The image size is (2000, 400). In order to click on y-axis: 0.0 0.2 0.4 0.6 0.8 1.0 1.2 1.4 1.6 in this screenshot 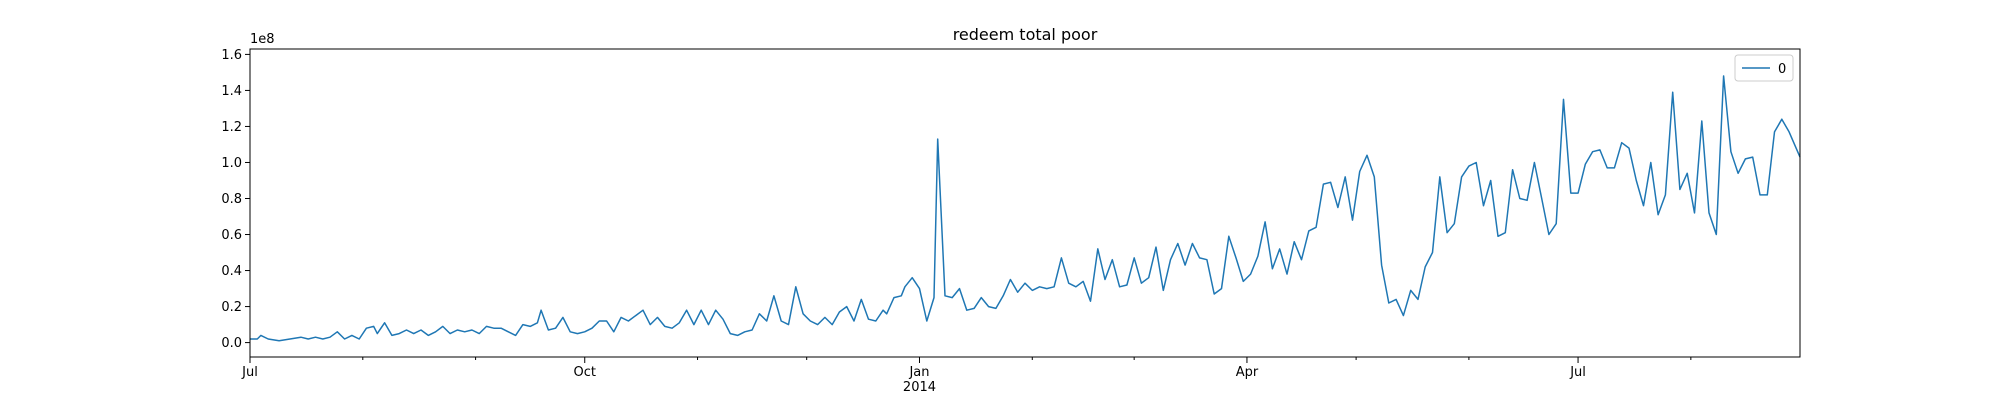, I will do `click(235, 199)`.